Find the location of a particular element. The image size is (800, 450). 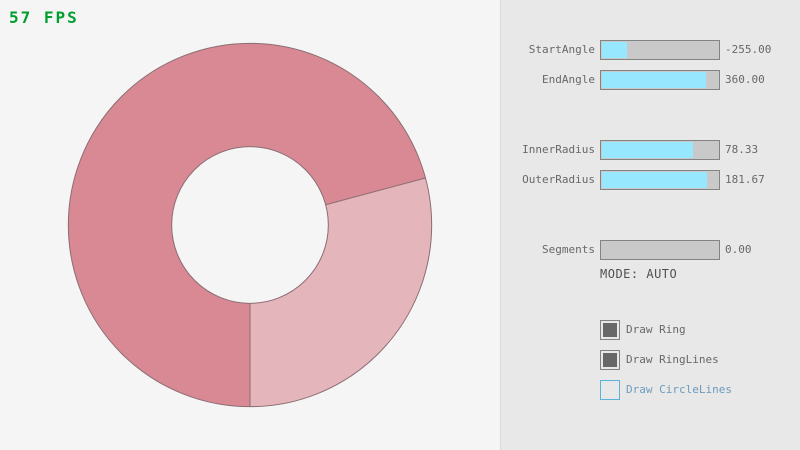

segments-mode-text: MODE: AUTO is located at coordinates (639, 274).